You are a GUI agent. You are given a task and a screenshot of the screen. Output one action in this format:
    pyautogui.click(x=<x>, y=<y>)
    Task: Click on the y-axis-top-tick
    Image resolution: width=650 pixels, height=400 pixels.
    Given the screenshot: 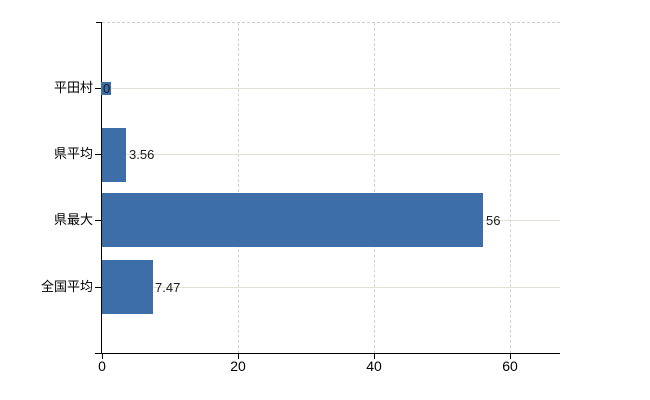 What is the action you would take?
    pyautogui.click(x=99, y=22)
    